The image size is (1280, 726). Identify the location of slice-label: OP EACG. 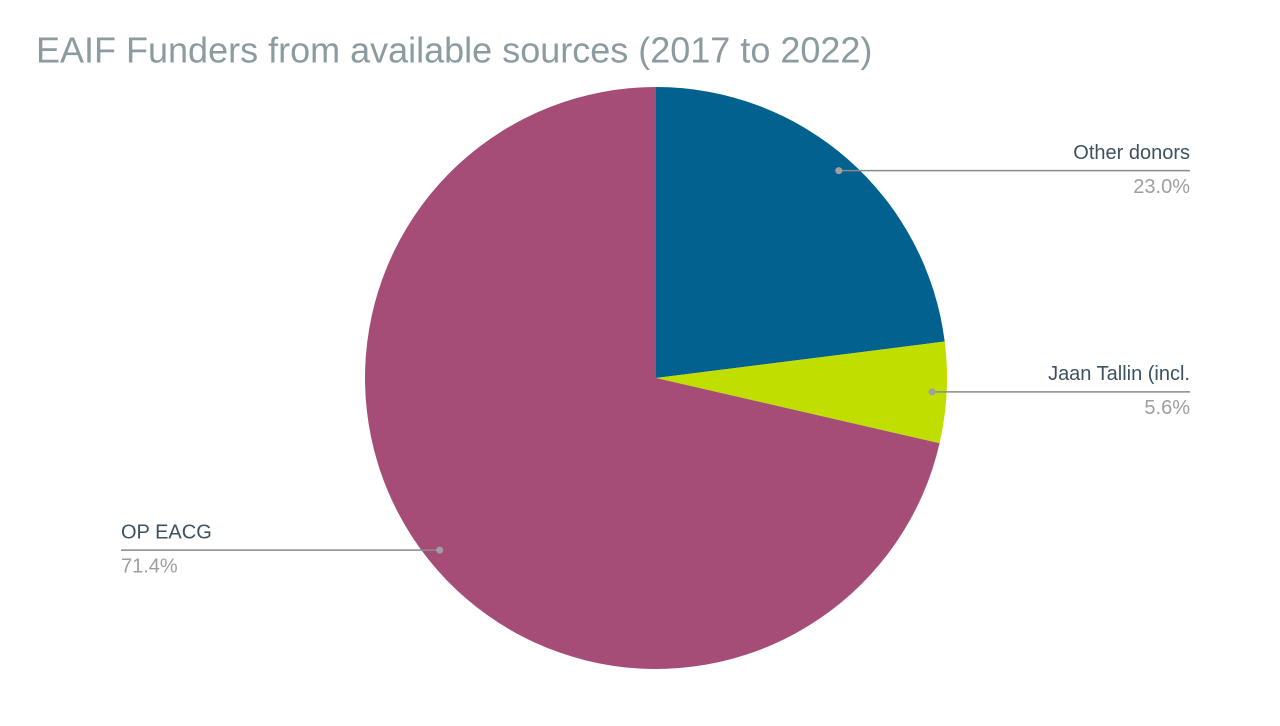
(166, 532).